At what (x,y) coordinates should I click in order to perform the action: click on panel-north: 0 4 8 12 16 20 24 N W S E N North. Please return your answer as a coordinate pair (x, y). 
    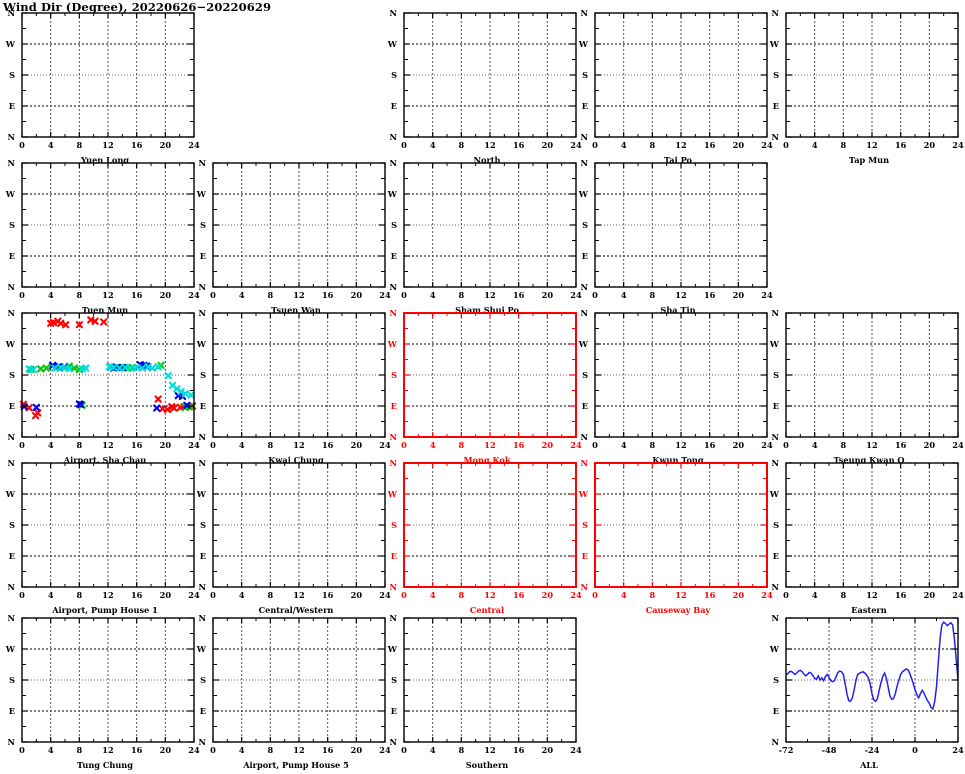
    Looking at the image, I should click on (487, 87).